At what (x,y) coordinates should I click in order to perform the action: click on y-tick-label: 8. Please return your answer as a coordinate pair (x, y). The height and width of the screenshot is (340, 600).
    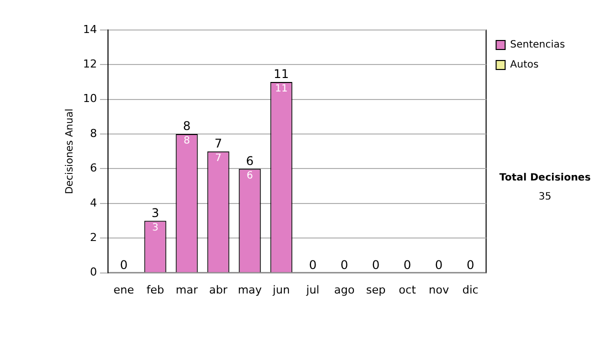
    Looking at the image, I should click on (93, 133).